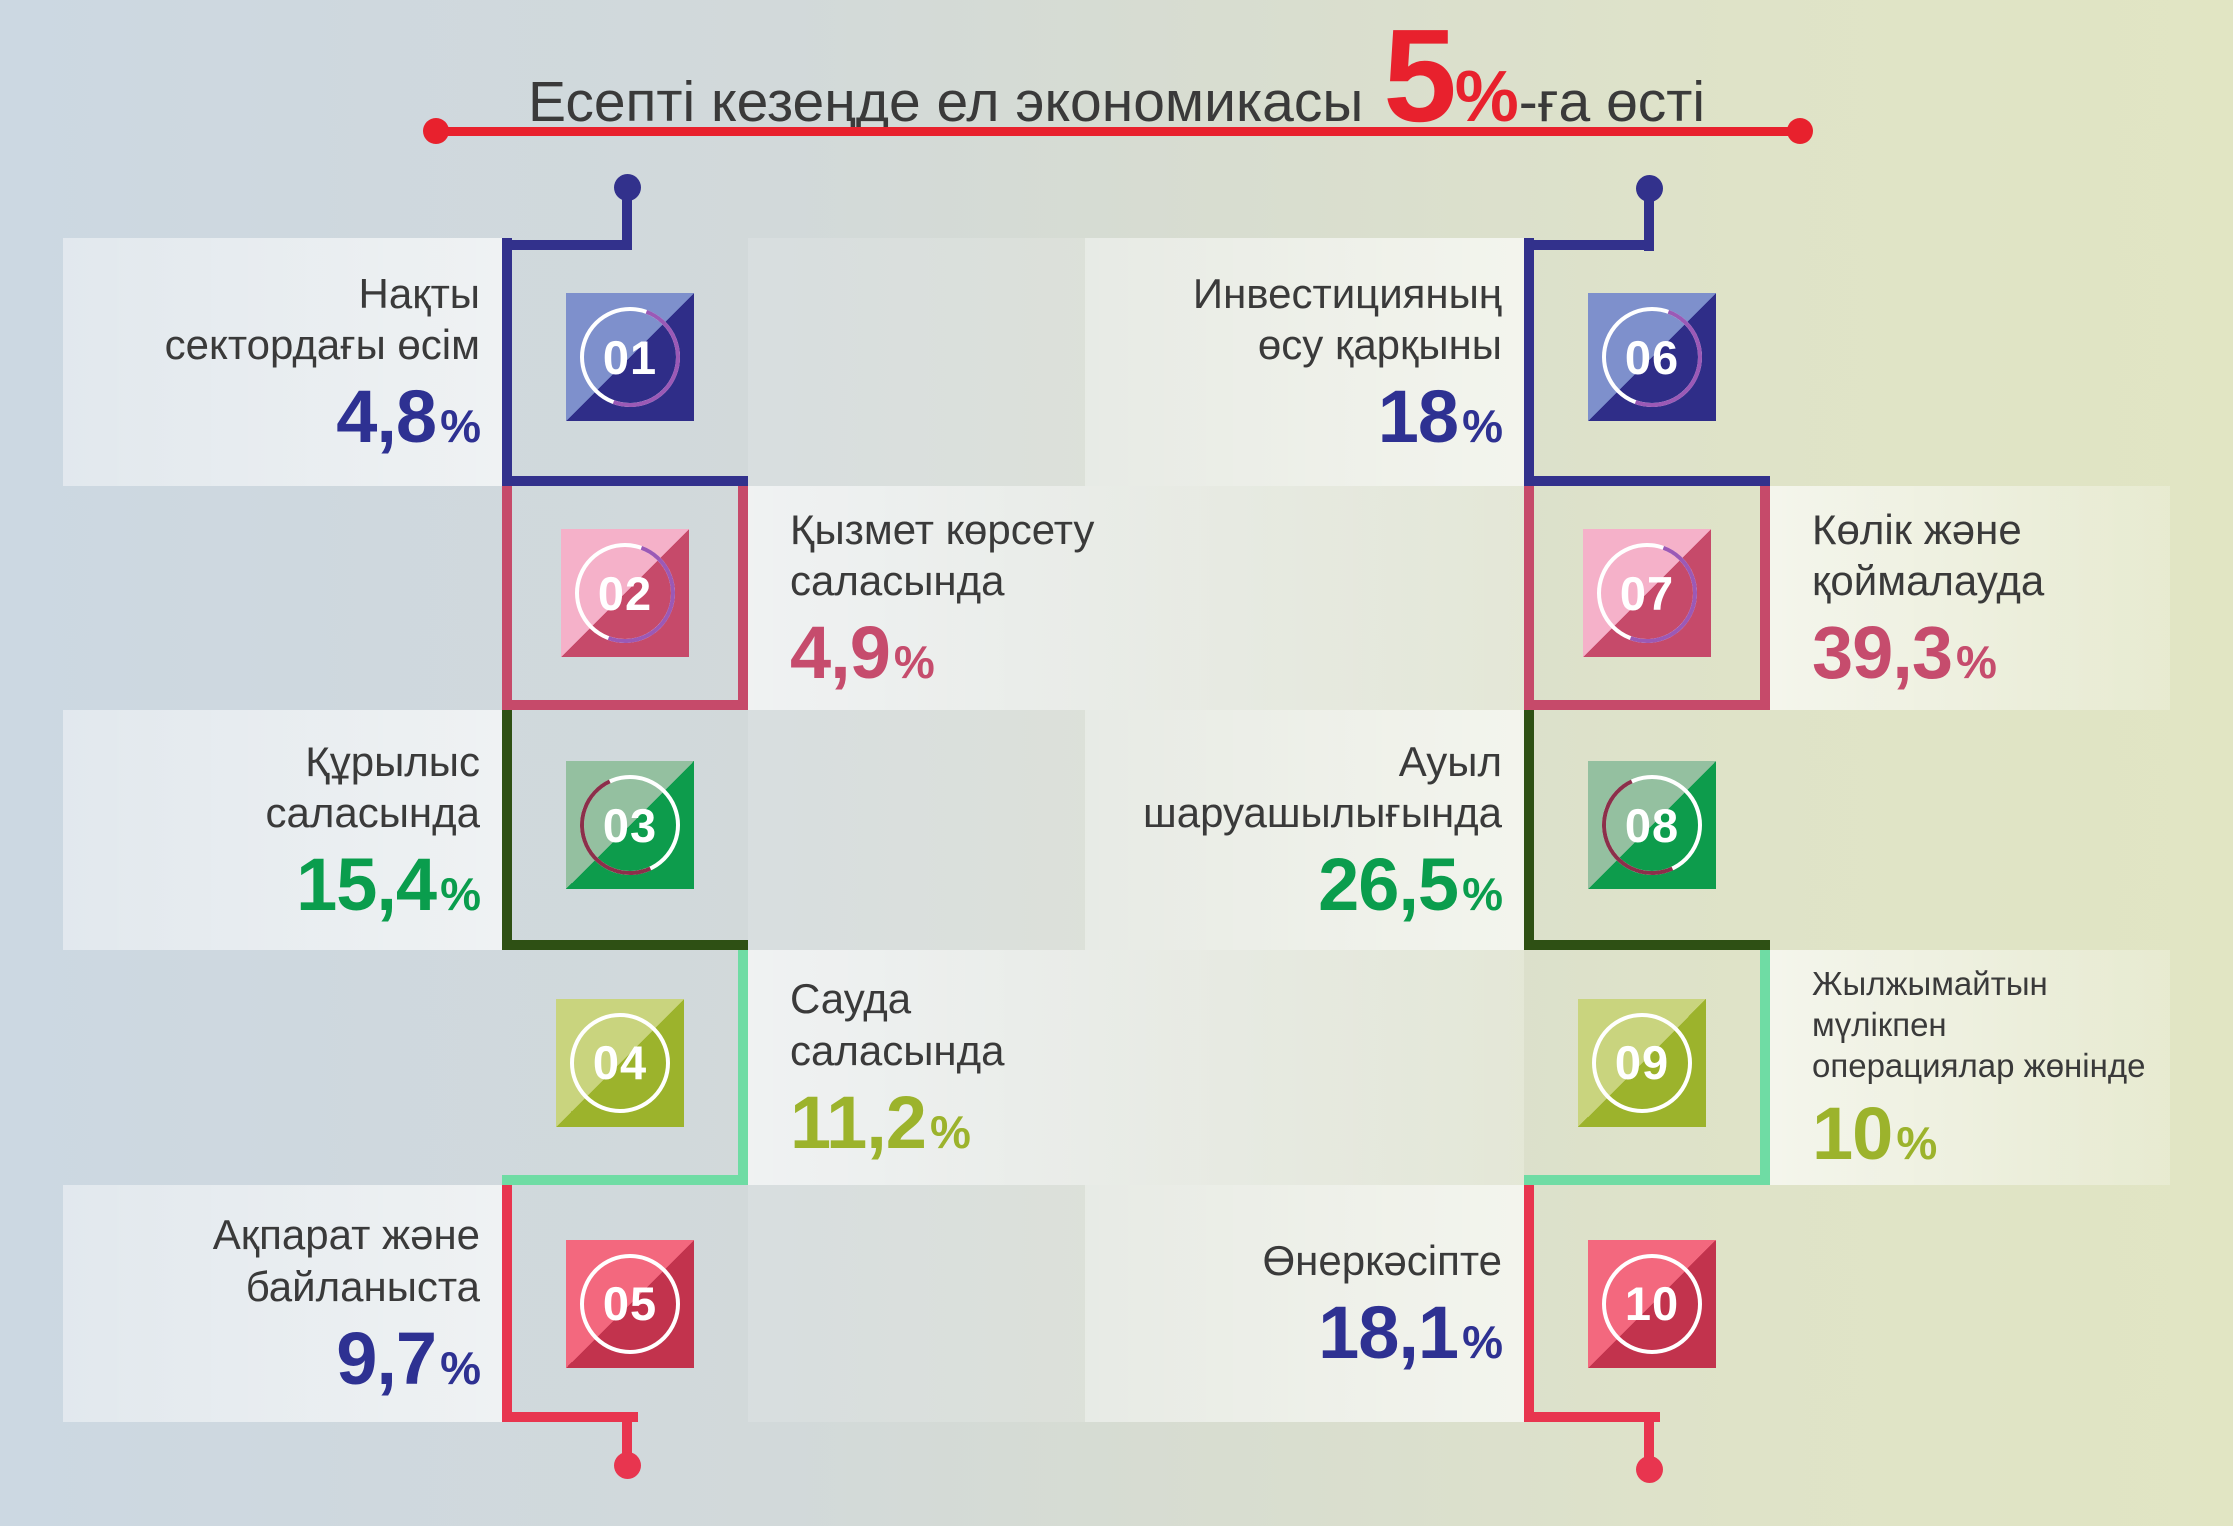 This screenshot has height=1526, width=2233. I want to click on item-07-connector-zone: 07, so click(1647, 598).